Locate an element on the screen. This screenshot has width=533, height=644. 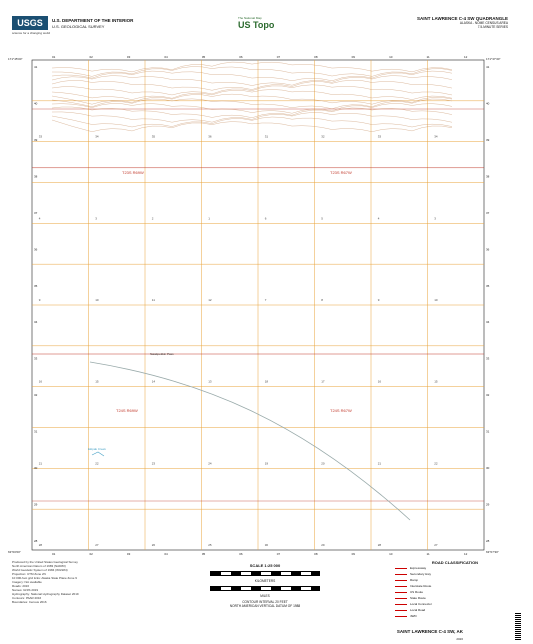
section-number: 9 is located at coordinates (40, 300).